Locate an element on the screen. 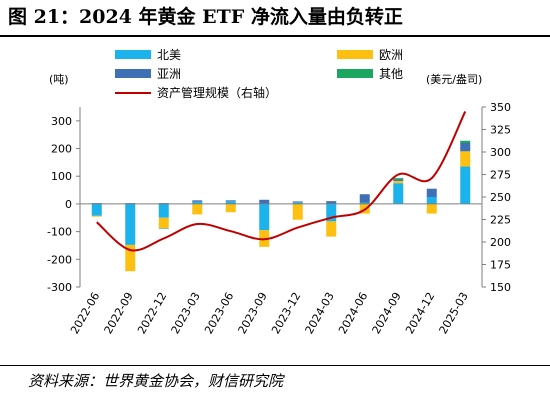  y-tick-label: -300 is located at coordinates (59, 287).